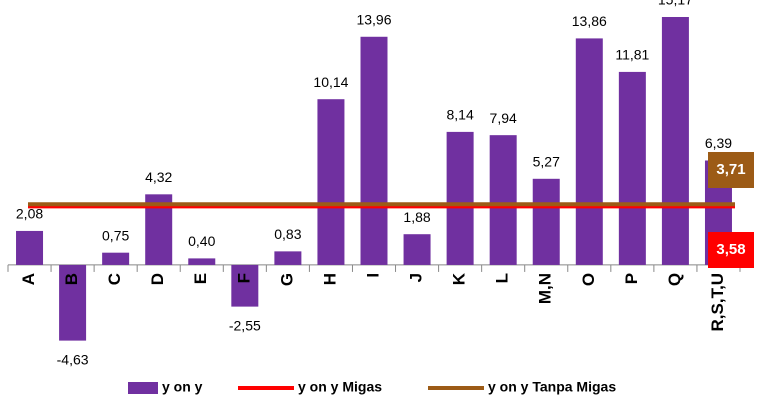 Image resolution: width=760 pixels, height=406 pixels. What do you see at coordinates (245, 325) in the screenshot?
I see `data-label: -2,55` at bounding box center [245, 325].